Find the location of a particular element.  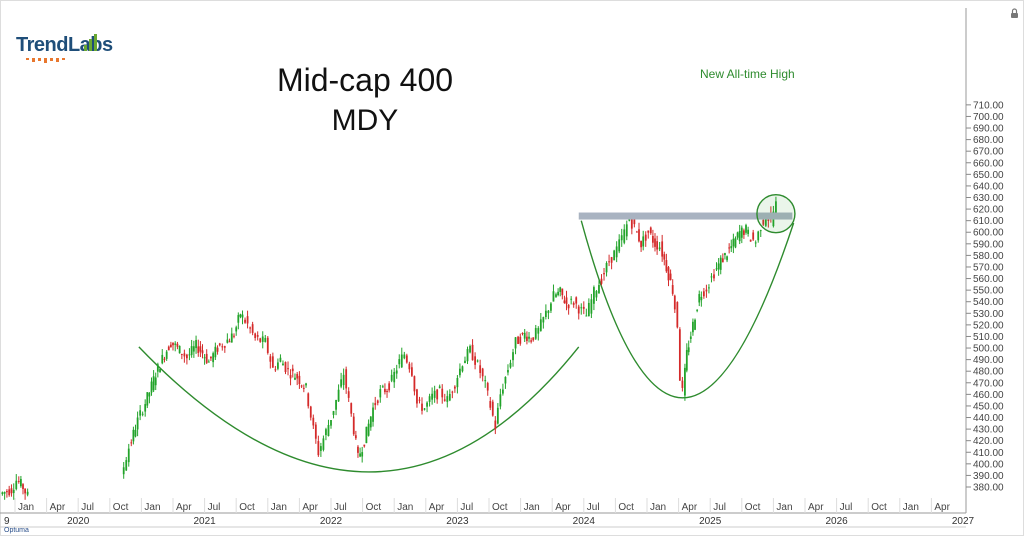

month-label: Apr is located at coordinates (310, 507).